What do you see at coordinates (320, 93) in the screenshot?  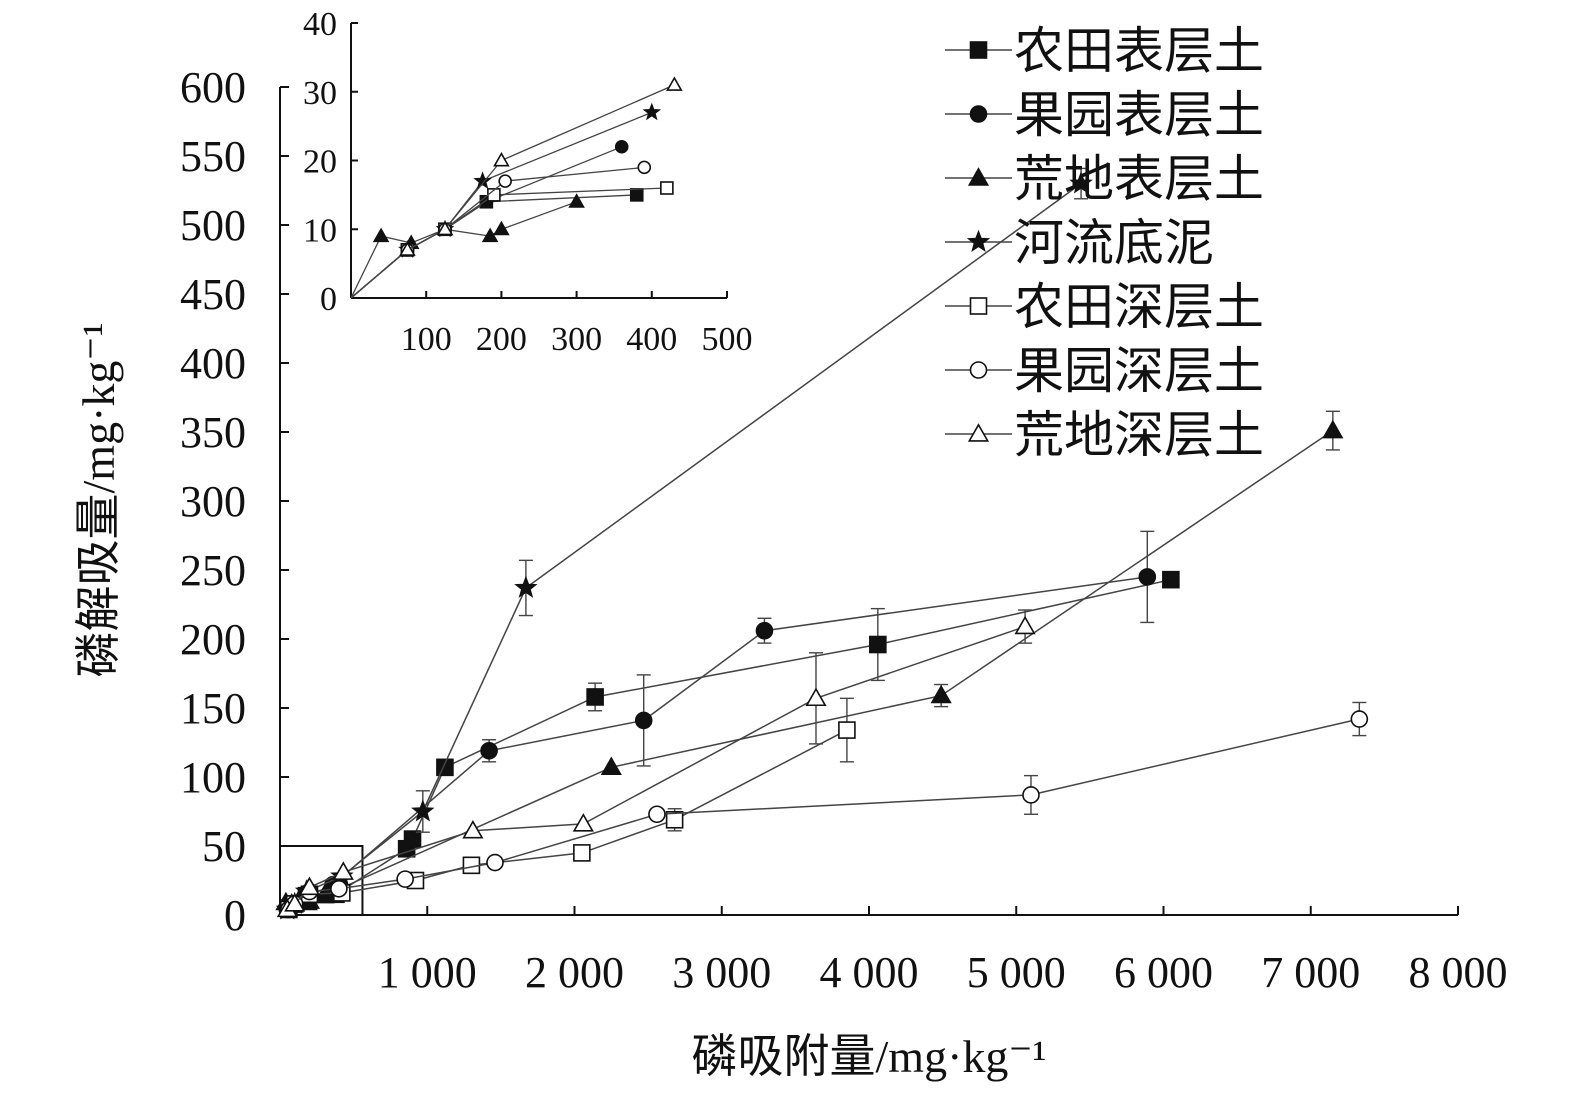 I see `inset-y-tick-label: 30` at bounding box center [320, 93].